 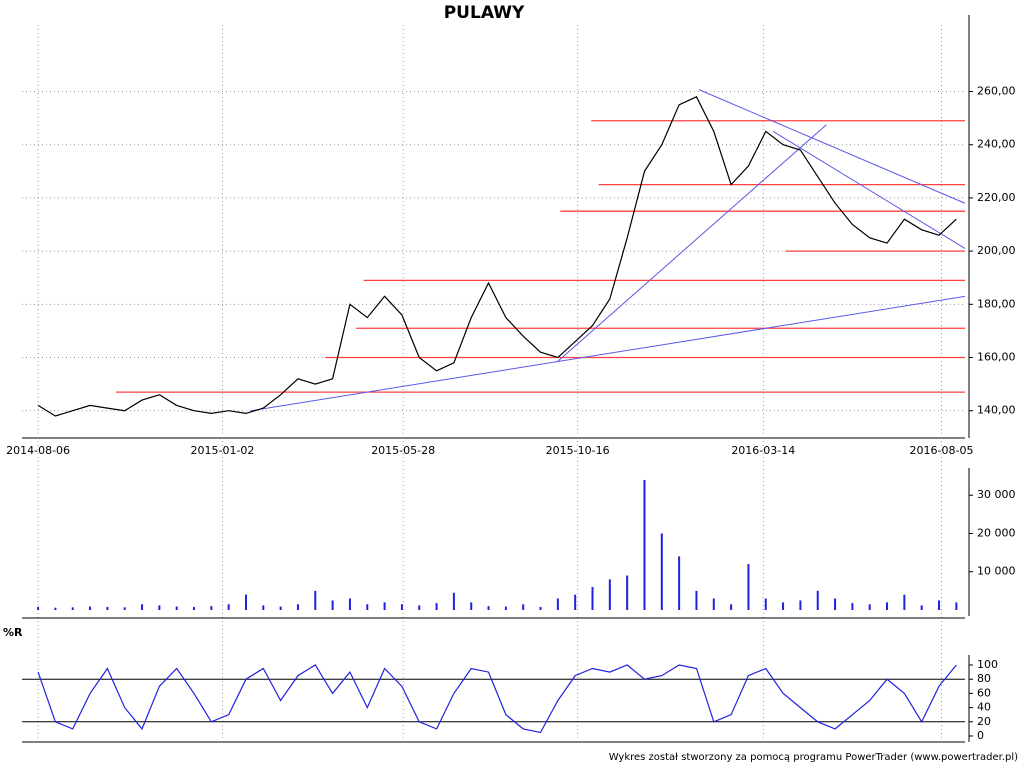 What do you see at coordinates (996, 410) in the screenshot?
I see `y-tick-label: 140,00` at bounding box center [996, 410].